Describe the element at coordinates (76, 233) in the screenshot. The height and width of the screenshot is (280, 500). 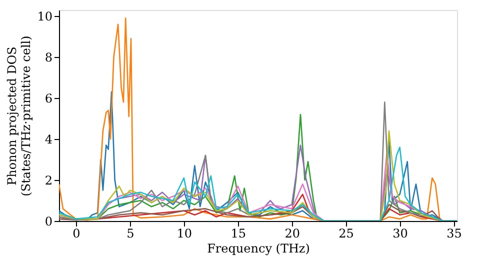
I see `x-tick-label: 0` at that location.